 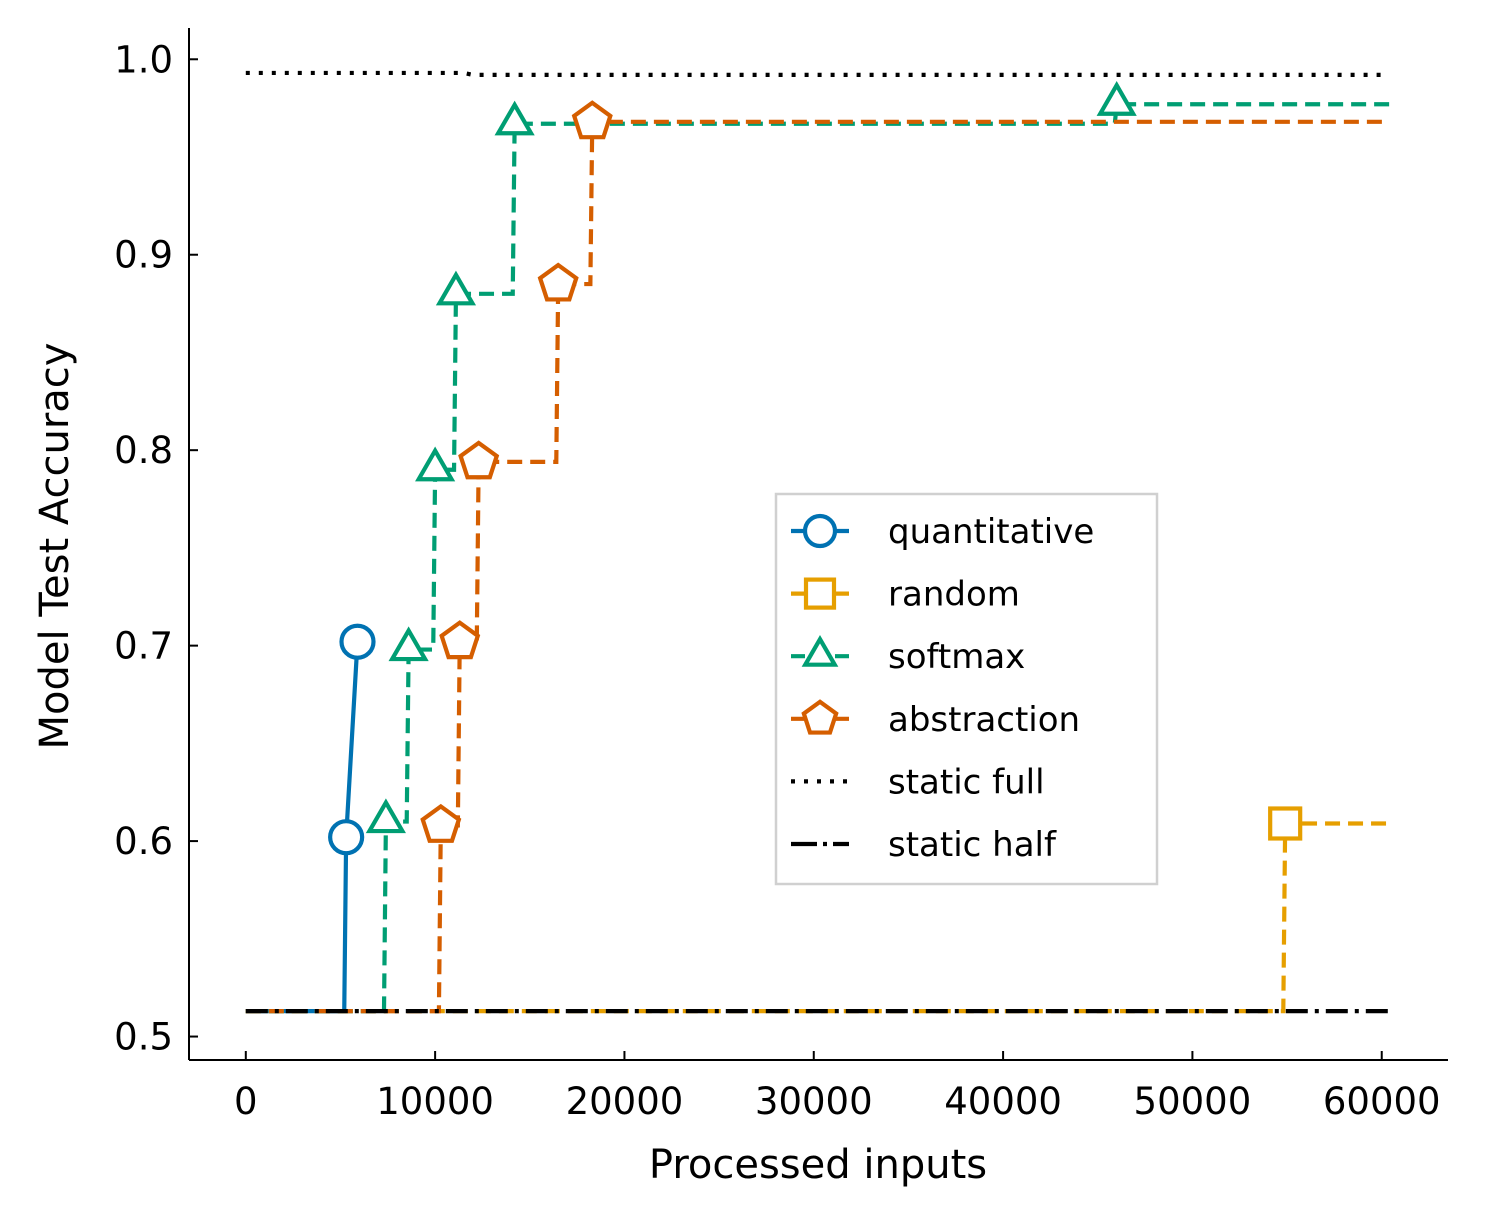 What do you see at coordinates (972, 845) in the screenshot?
I see `legend-label: static half` at bounding box center [972, 845].